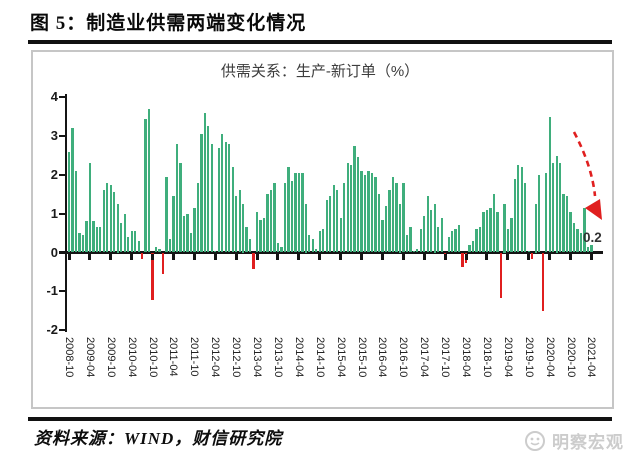 The width and height of the screenshot is (640, 466). I want to click on x-tick-label: 2019-04, so click(507, 357).